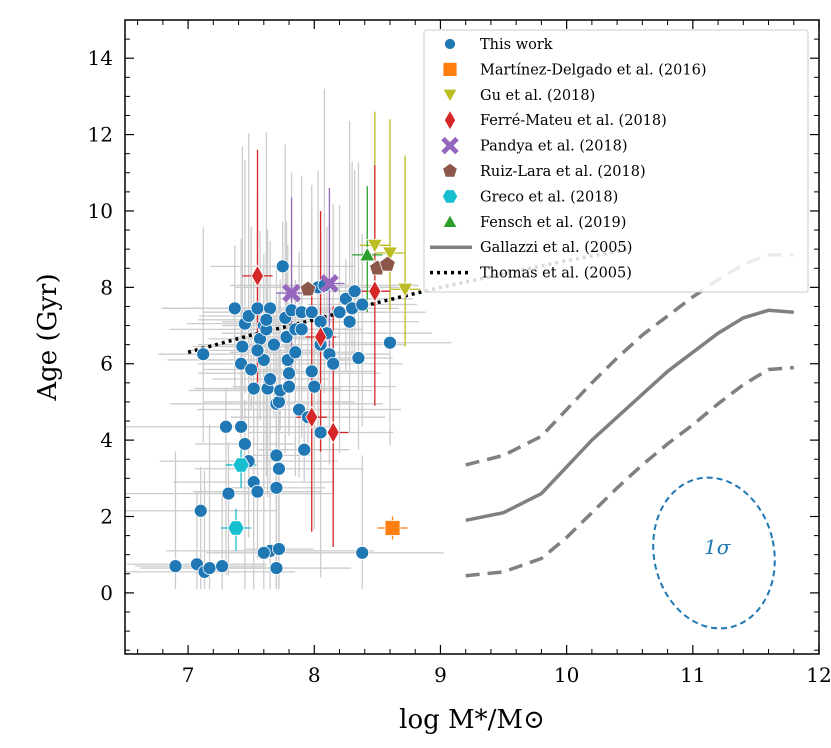 The image size is (831, 748). I want to click on legend-marker-martinez, so click(450, 69).